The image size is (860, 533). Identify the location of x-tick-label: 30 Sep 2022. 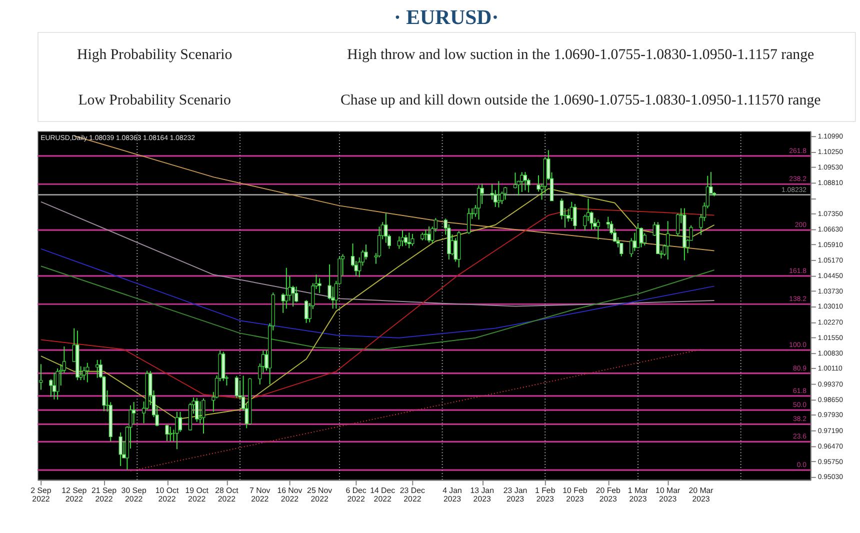
(134, 495).